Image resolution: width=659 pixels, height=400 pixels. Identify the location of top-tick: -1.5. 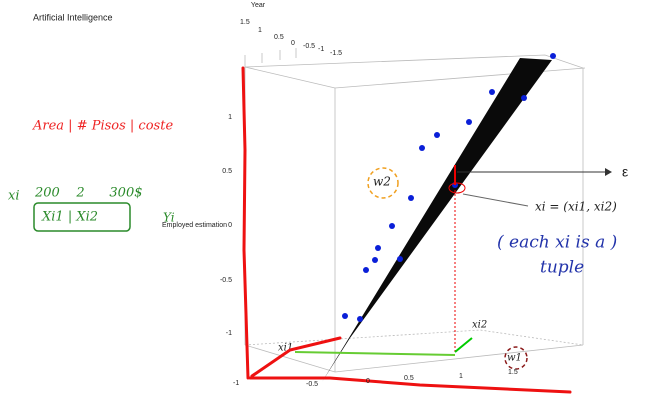
(336, 53).